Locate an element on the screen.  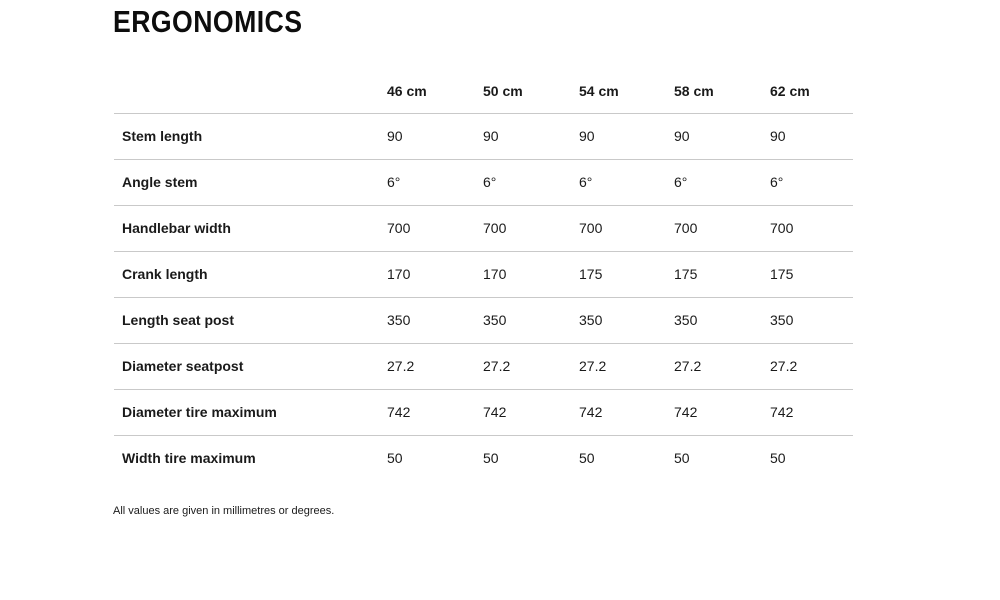
table-row: Diameter seatpost 27.2 27.2 27.2 27.2 27.2 is located at coordinates (483, 366).